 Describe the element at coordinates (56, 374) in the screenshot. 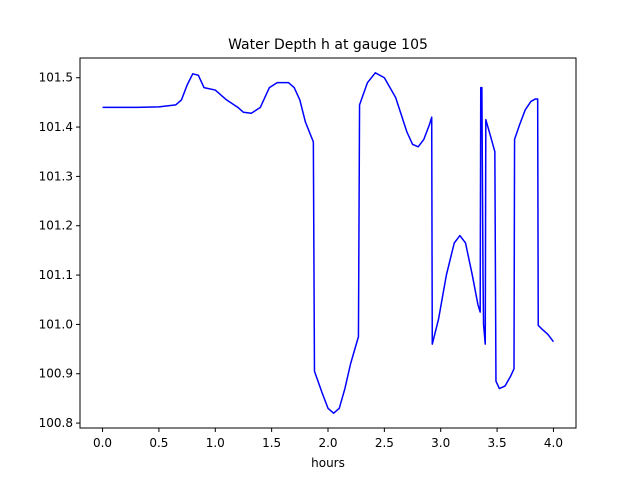

I see `y-tick-label: 100.9` at that location.